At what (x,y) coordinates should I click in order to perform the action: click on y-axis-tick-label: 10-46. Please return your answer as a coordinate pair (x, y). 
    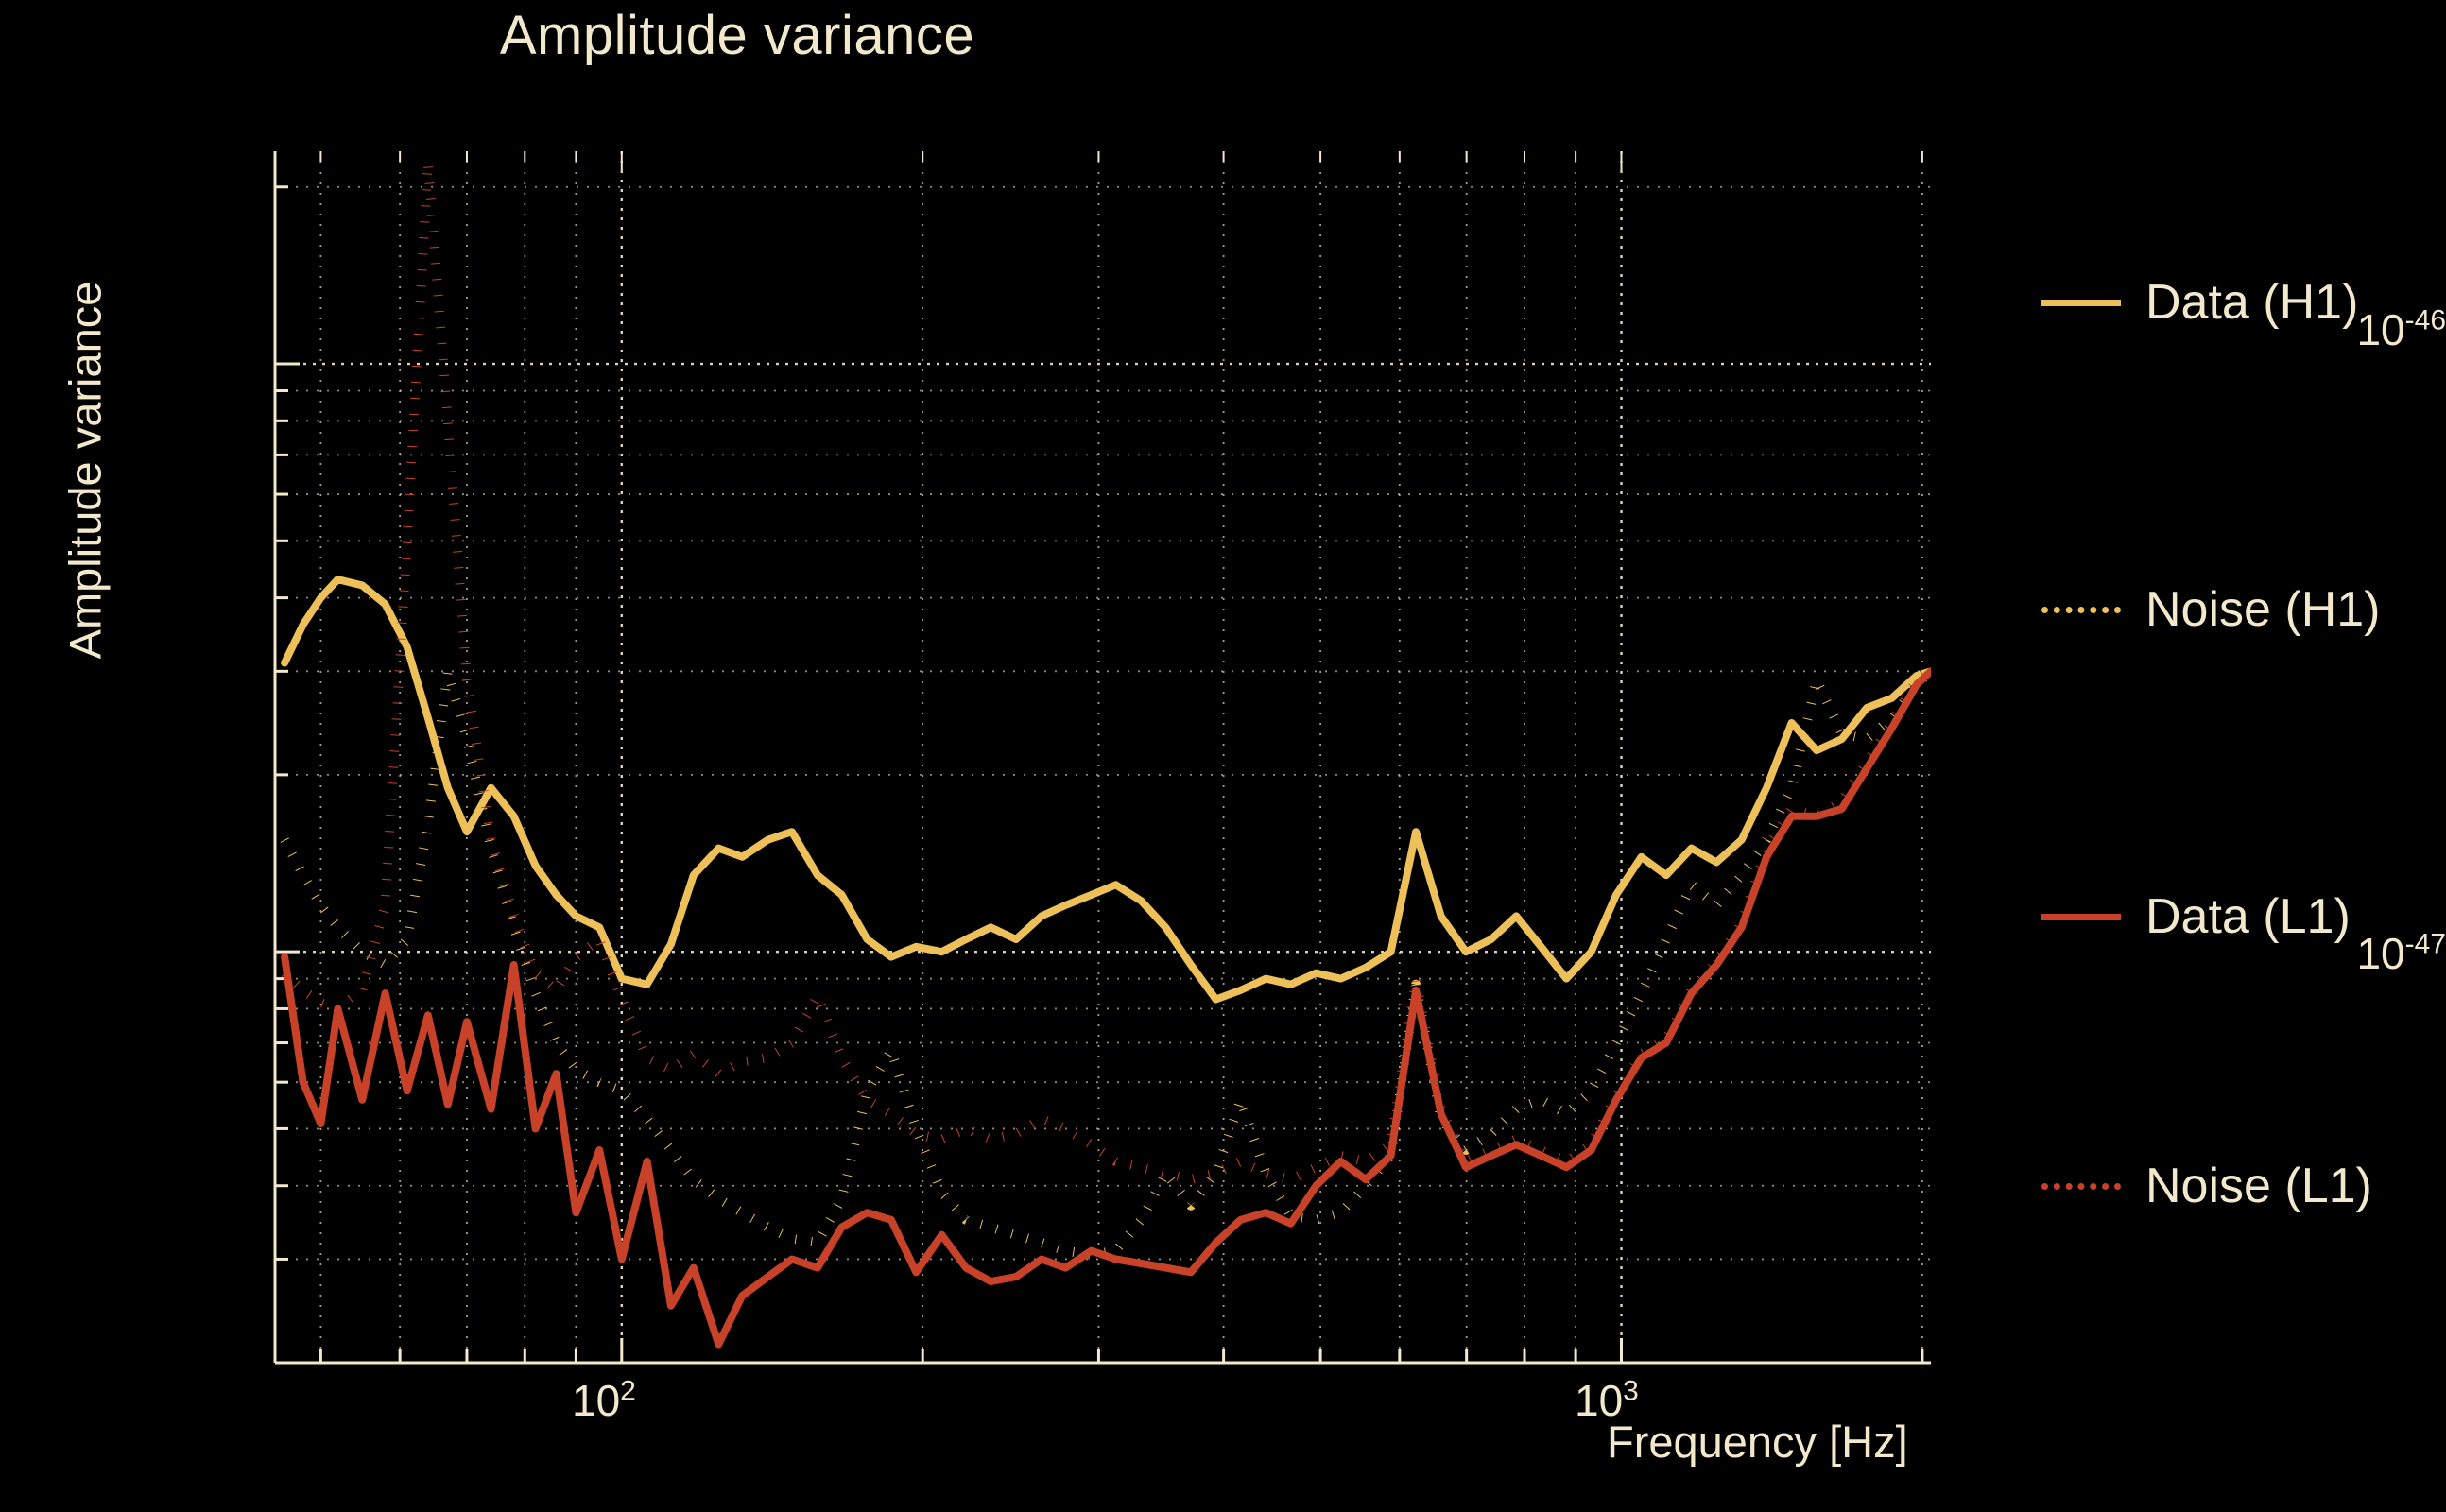
    Looking at the image, I should click on (2318, 329).